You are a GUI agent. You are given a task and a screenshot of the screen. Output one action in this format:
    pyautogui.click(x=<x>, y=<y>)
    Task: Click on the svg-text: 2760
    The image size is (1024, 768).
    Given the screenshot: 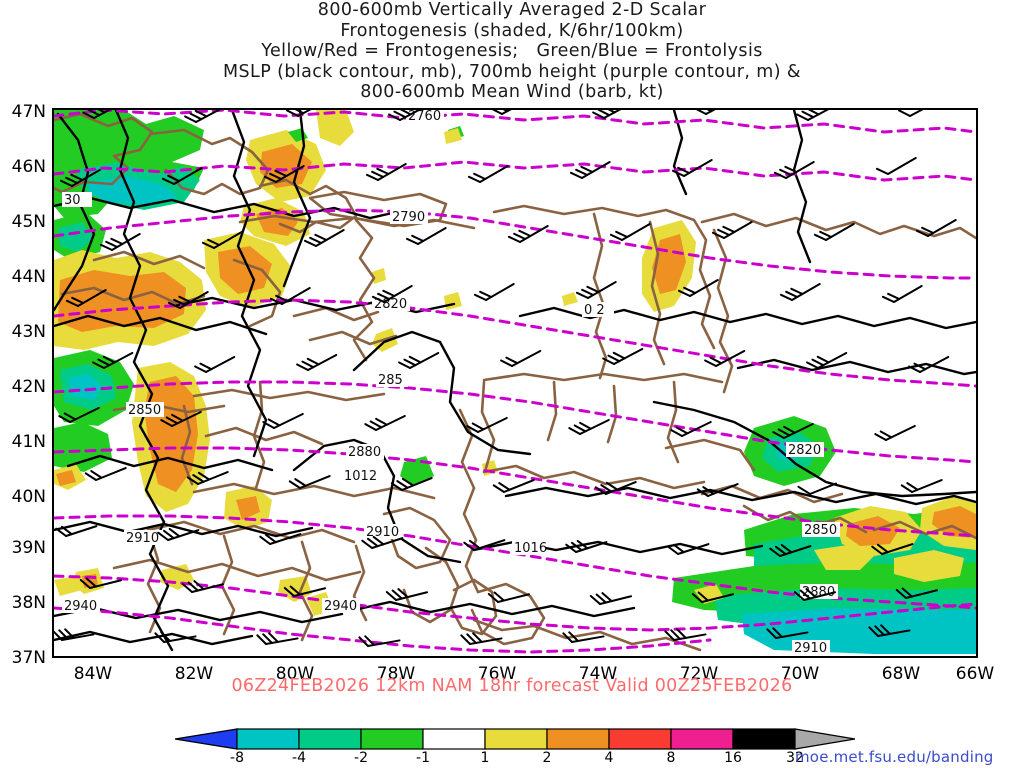 What is the action you would take?
    pyautogui.click(x=424, y=117)
    